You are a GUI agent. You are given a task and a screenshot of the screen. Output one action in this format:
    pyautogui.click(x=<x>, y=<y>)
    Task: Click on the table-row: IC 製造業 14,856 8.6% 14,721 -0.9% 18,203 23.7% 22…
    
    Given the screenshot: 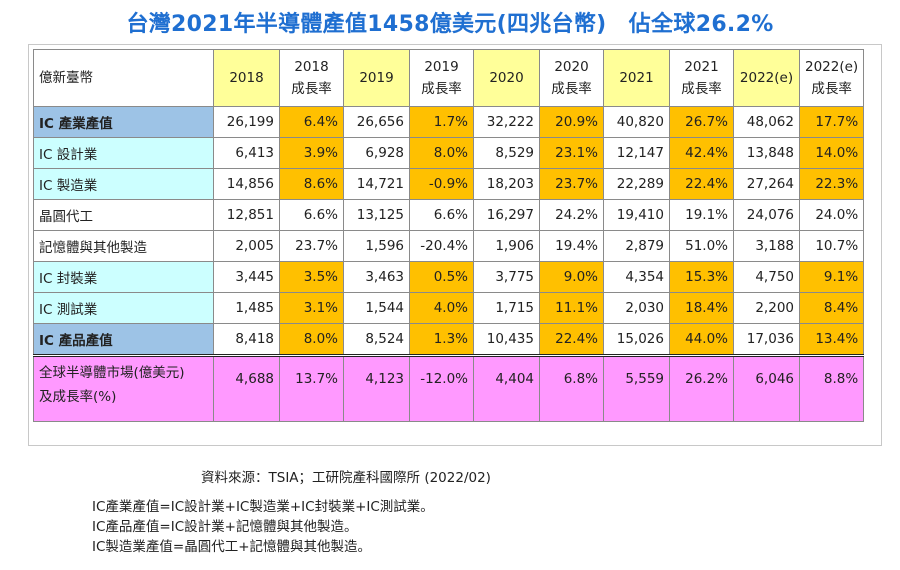 What is the action you would take?
    pyautogui.click(x=449, y=184)
    